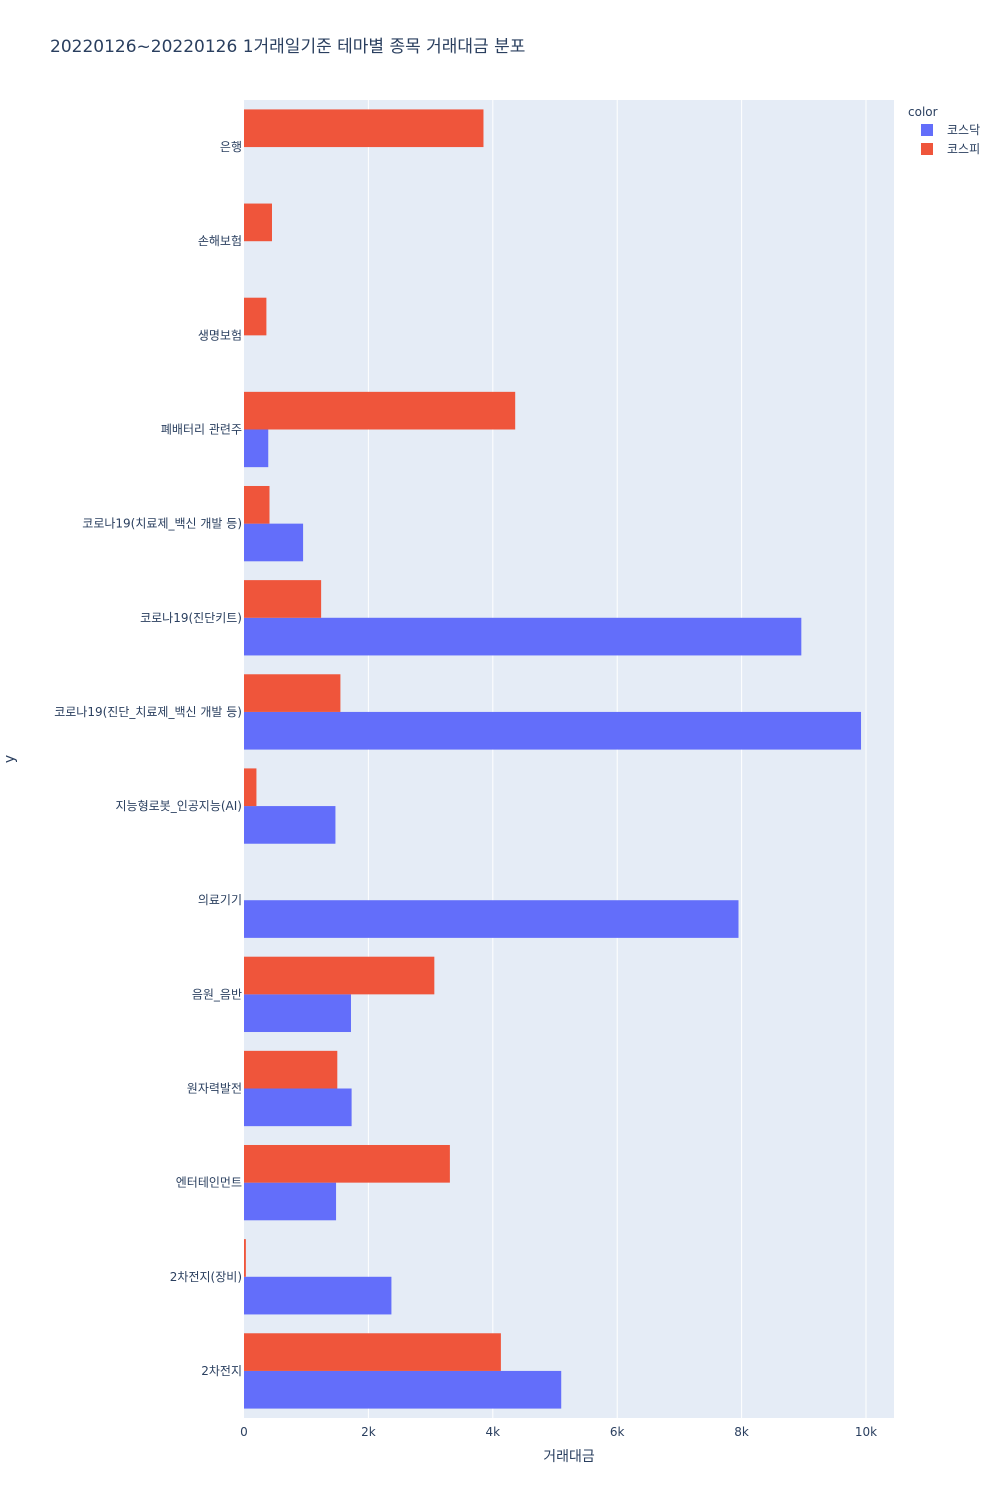  I want to click on y-tick-label: 2차전지, so click(221, 1371).